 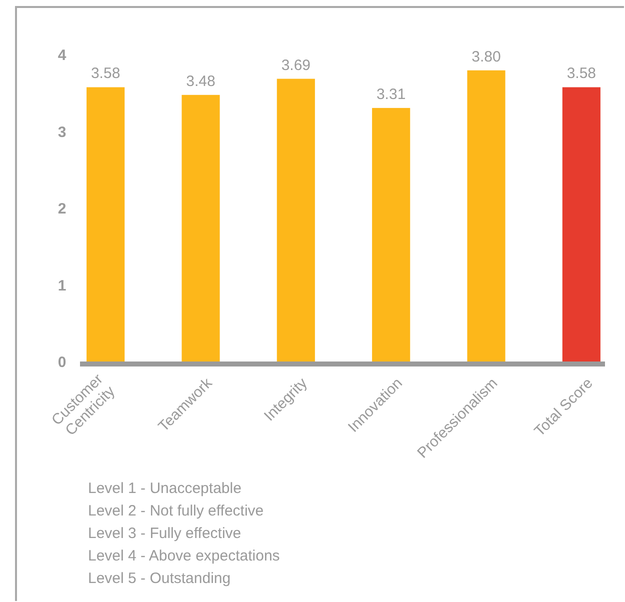 What do you see at coordinates (165, 488) in the screenshot?
I see `text: Level 1 - Unacceptable` at bounding box center [165, 488].